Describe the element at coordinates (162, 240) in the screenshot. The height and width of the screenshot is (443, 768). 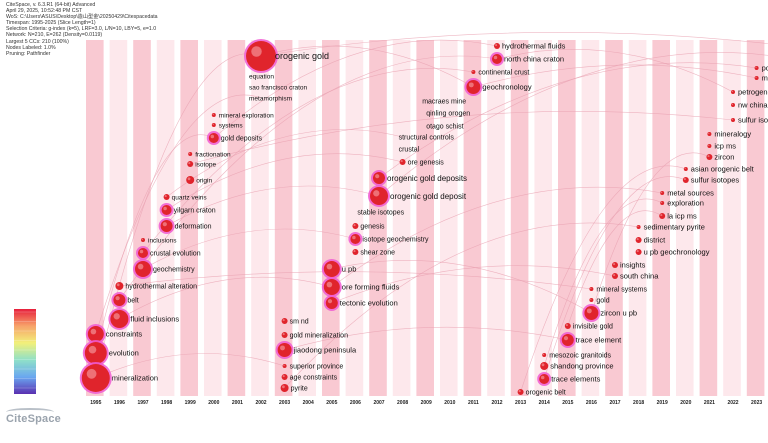
I see `keyword-label: inclusions` at that location.